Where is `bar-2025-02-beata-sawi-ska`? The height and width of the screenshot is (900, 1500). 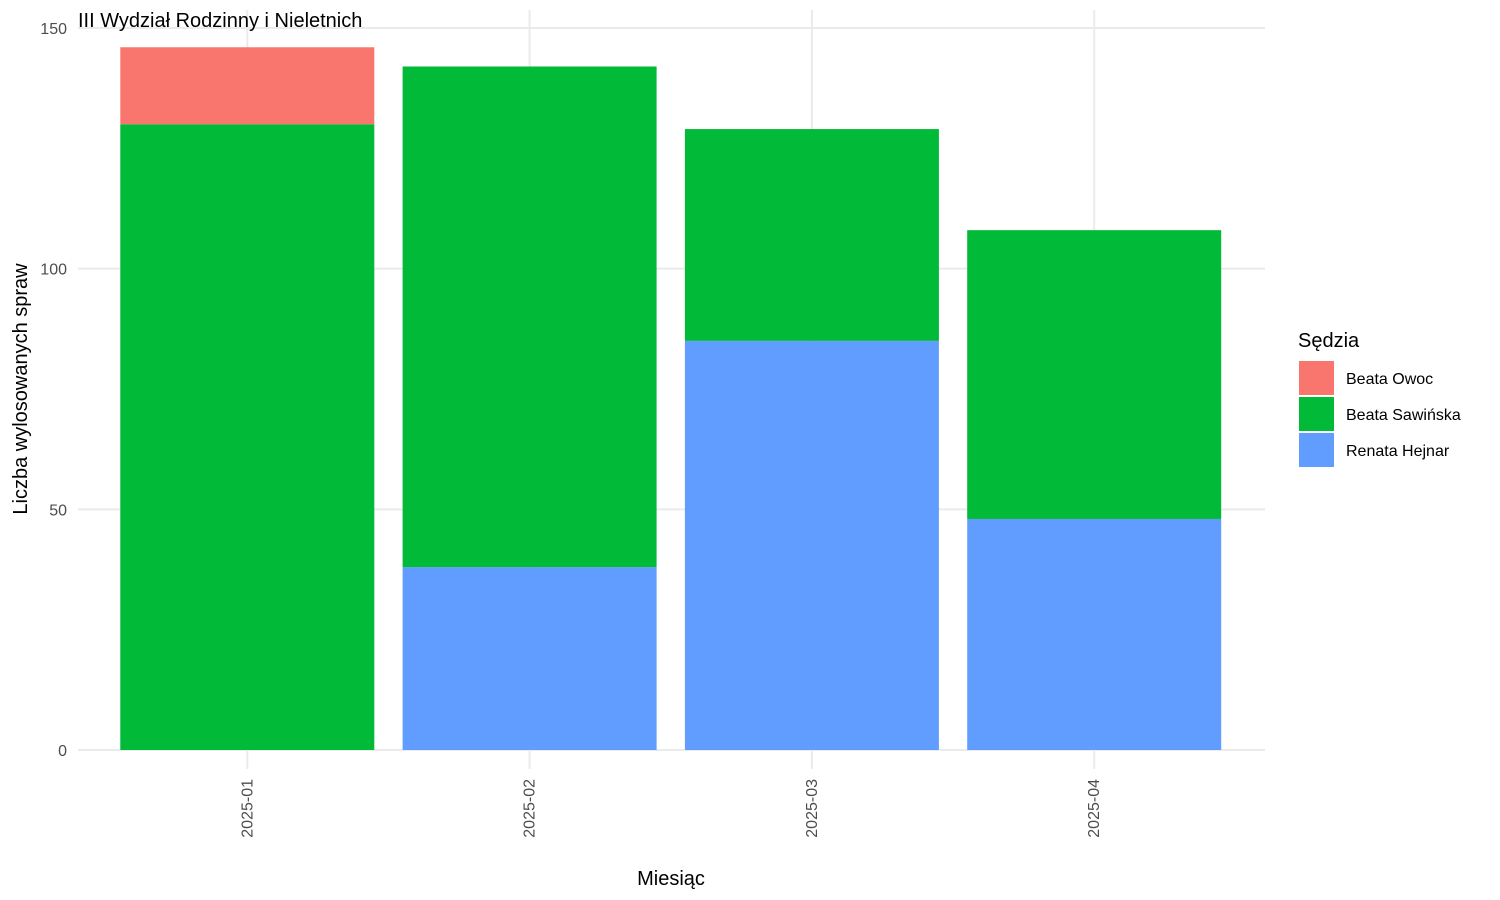
bar-2025-02-beata-sawi-ska is located at coordinates (529, 317).